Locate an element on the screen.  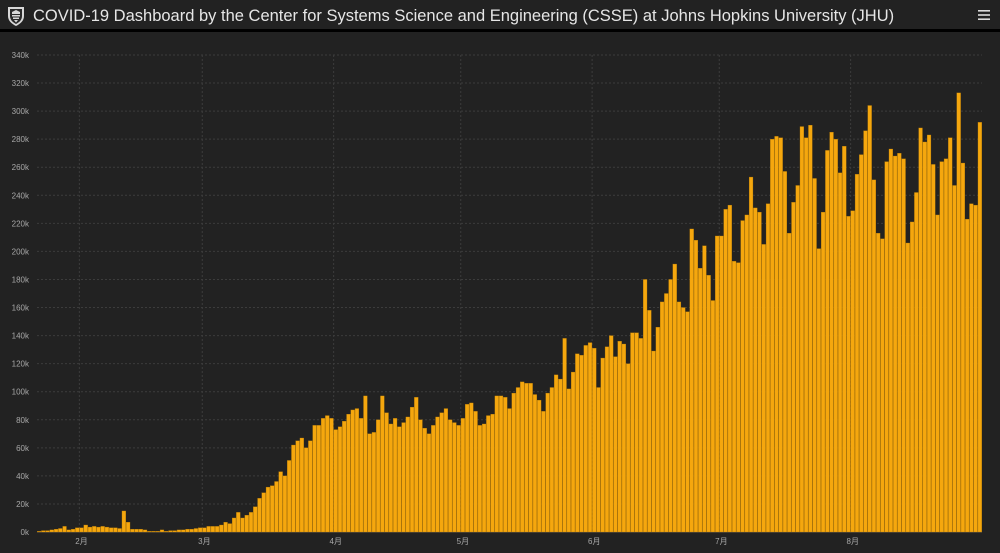
hamburger-menu-icon is located at coordinates (984, 15).